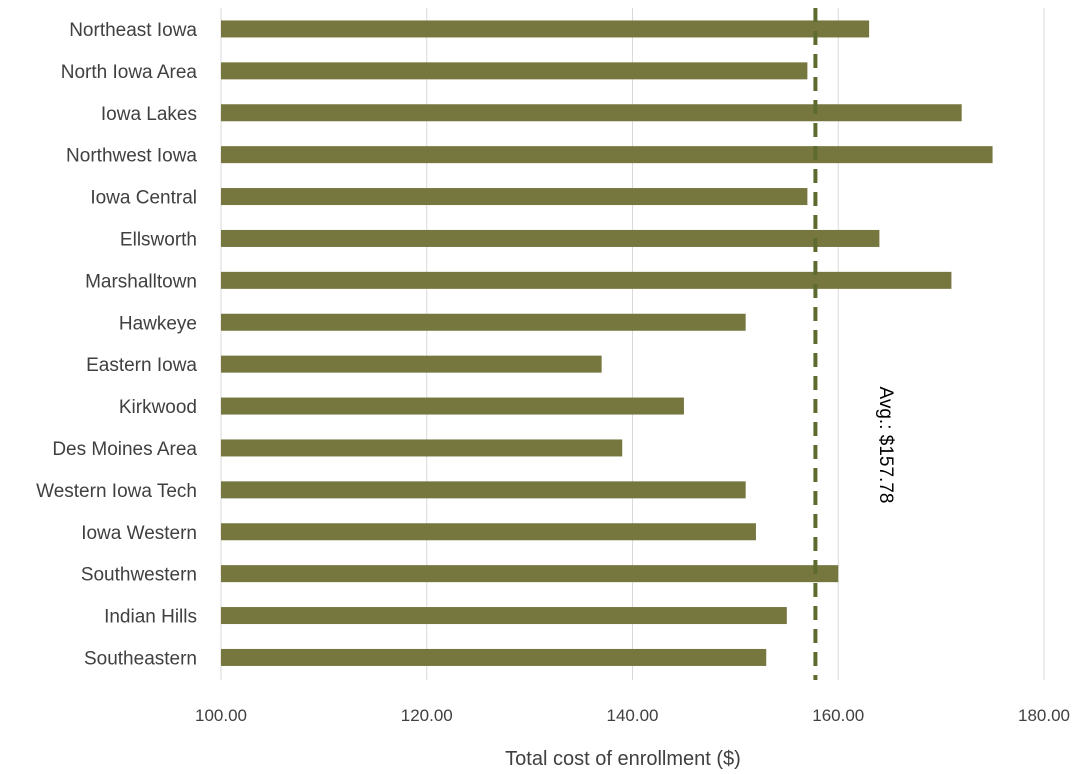  I want to click on category-label: Hawkeye, so click(158, 323).